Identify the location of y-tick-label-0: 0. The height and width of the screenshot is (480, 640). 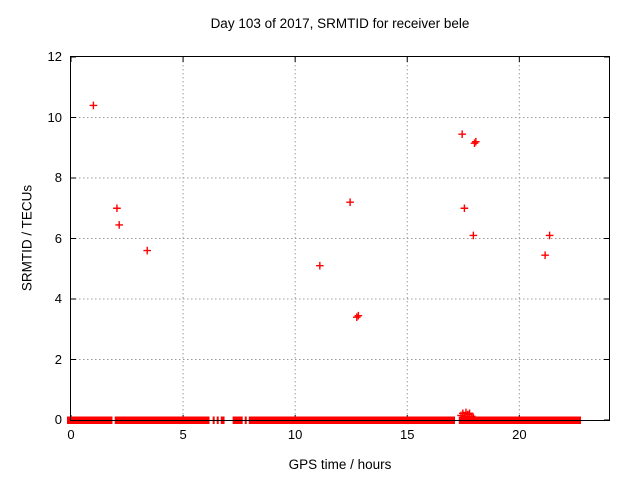
(58, 419).